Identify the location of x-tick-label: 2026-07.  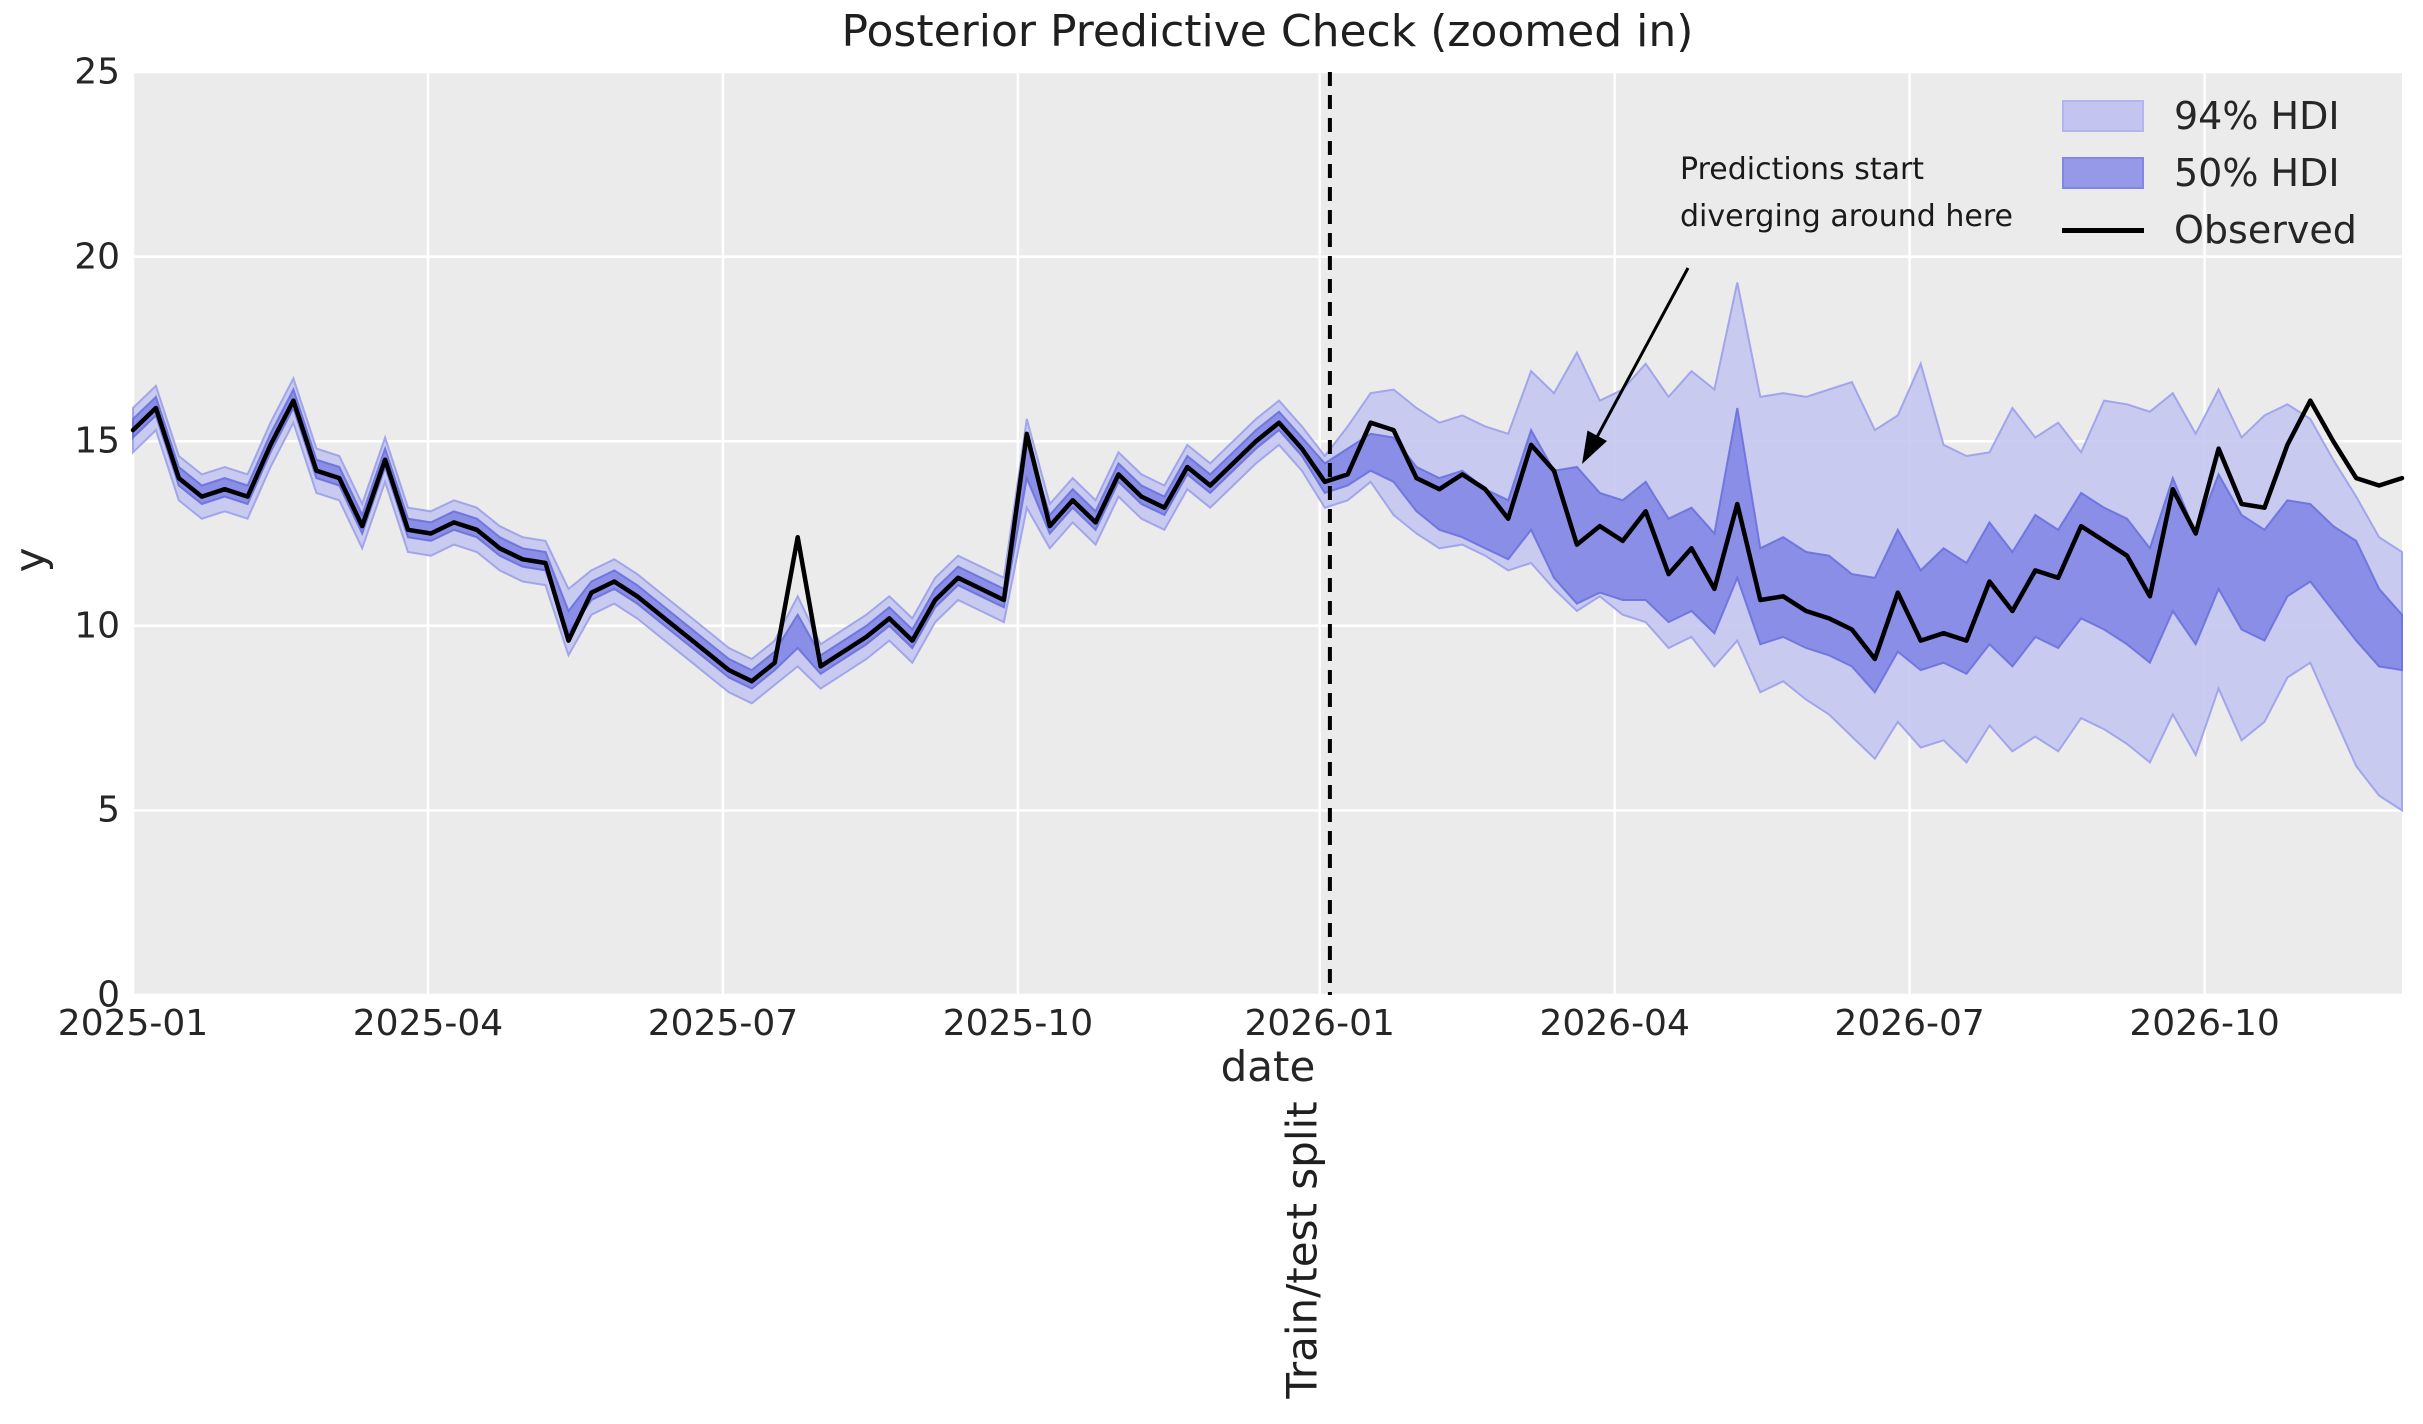
(1909, 1023).